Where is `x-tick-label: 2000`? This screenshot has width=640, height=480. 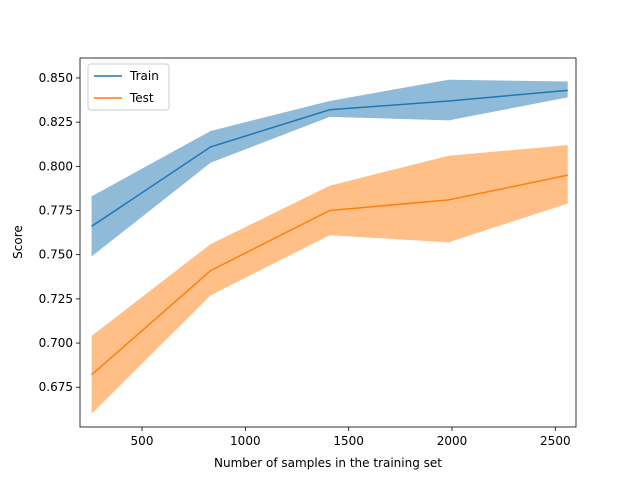 x-tick-label: 2000 is located at coordinates (452, 441).